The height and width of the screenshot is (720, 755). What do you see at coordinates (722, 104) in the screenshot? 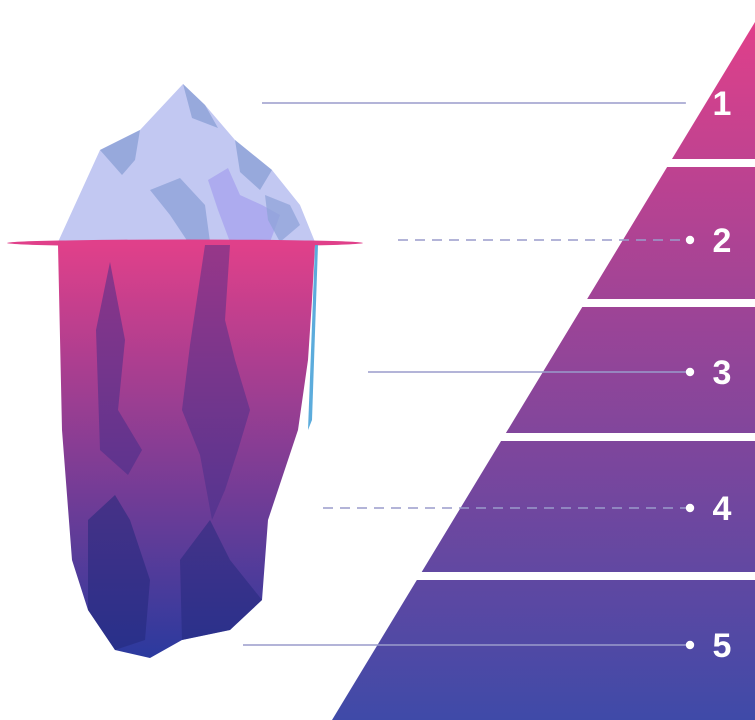
I see `level-label-1: 1` at bounding box center [722, 104].